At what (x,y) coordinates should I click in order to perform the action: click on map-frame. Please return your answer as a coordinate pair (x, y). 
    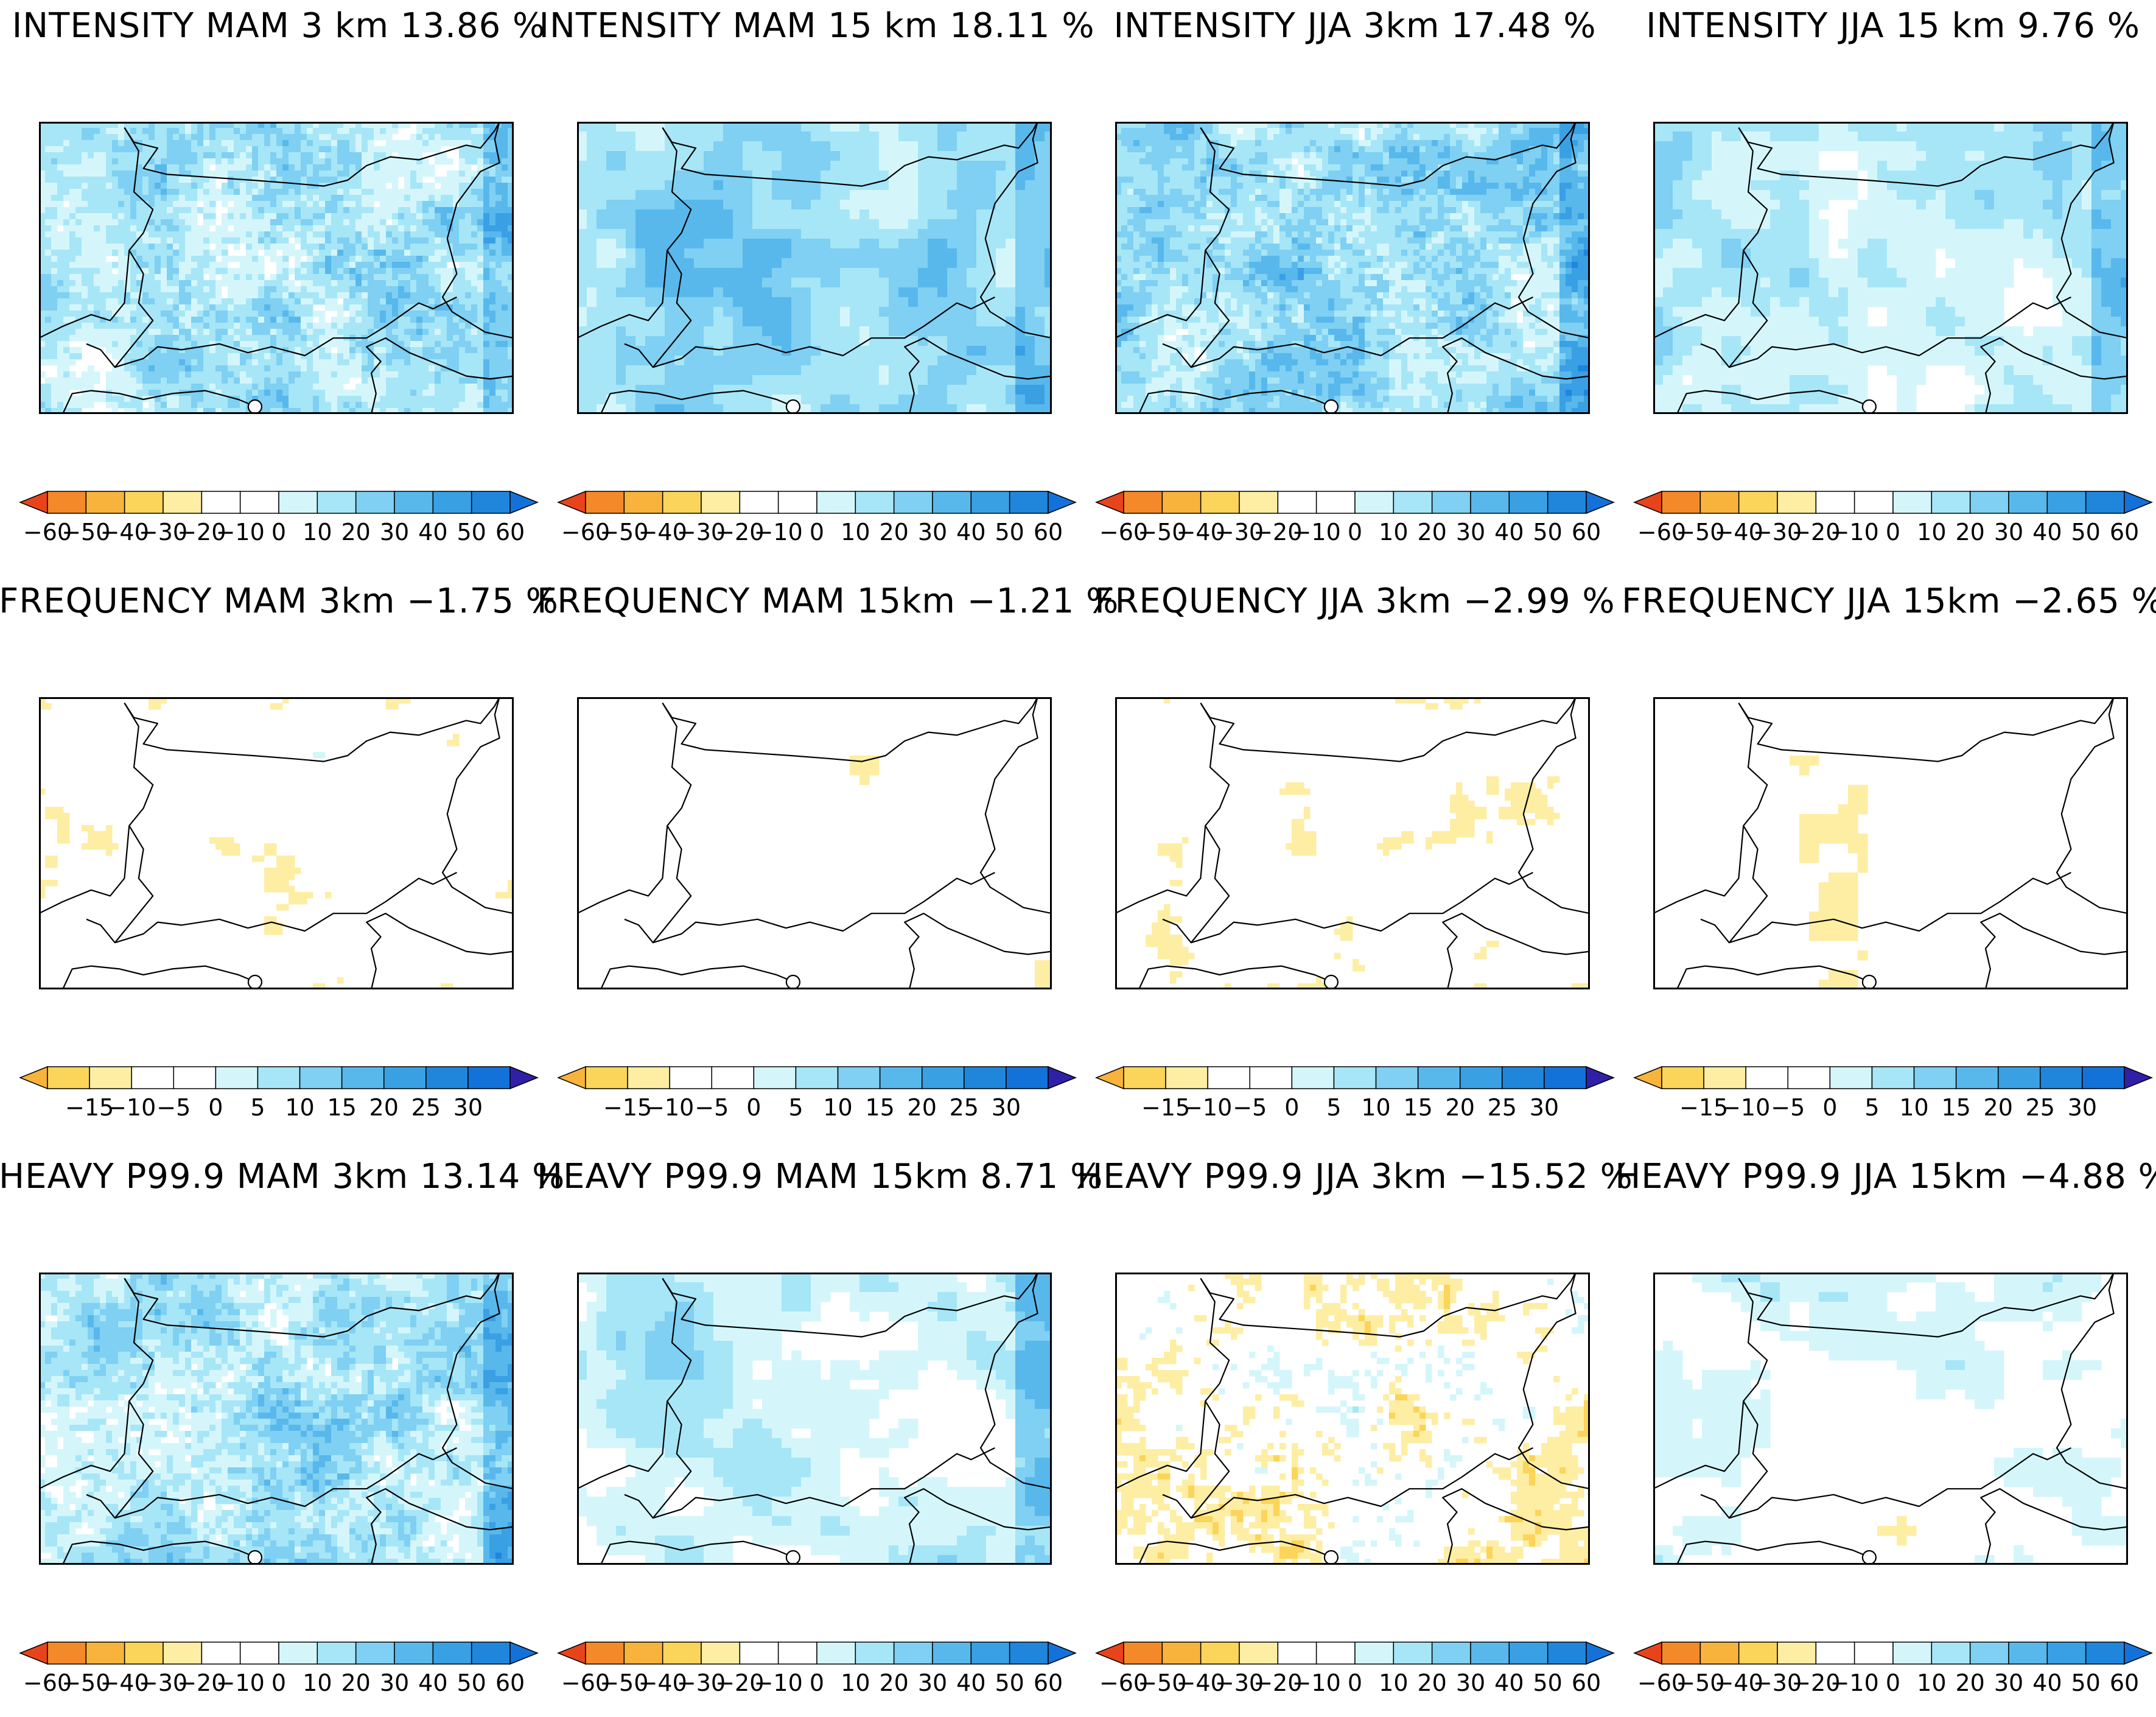
    Looking at the image, I should click on (1890, 843).